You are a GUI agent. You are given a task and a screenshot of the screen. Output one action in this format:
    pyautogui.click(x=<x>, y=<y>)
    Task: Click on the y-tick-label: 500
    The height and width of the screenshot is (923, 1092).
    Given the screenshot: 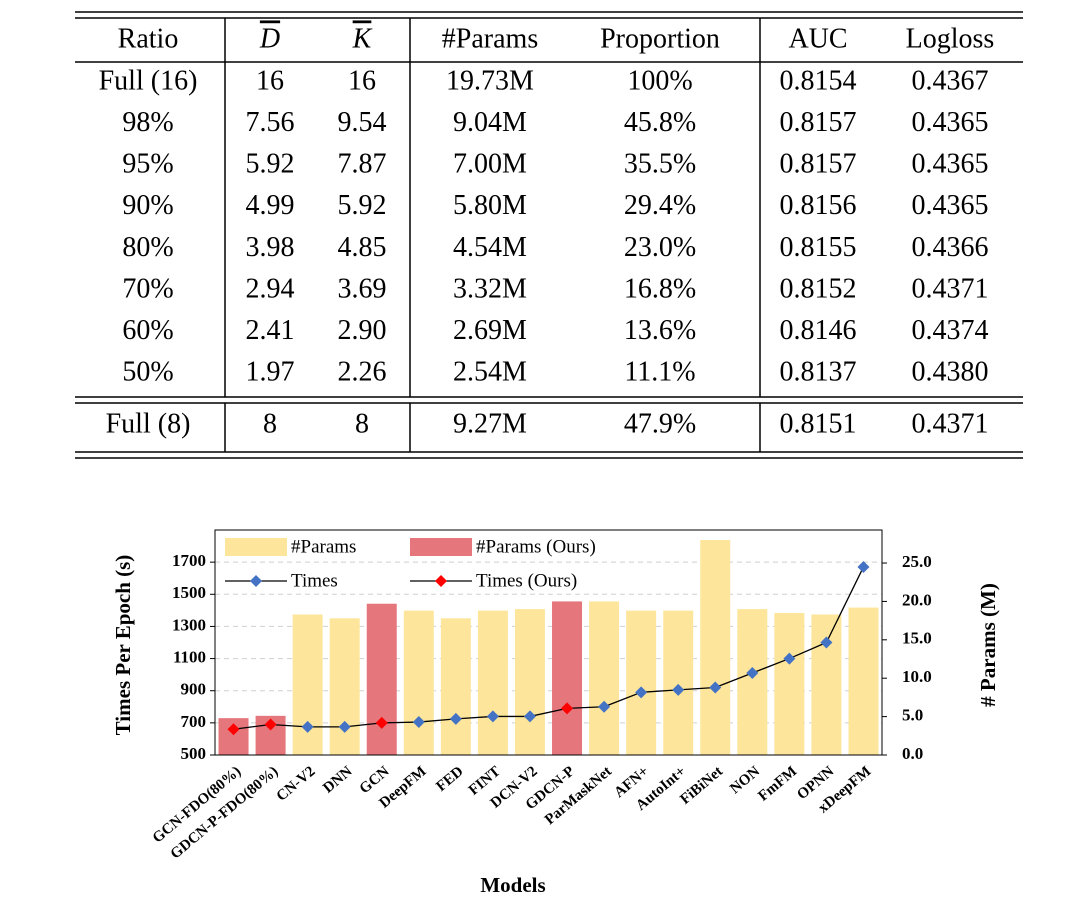 What is the action you would take?
    pyautogui.click(x=194, y=753)
    